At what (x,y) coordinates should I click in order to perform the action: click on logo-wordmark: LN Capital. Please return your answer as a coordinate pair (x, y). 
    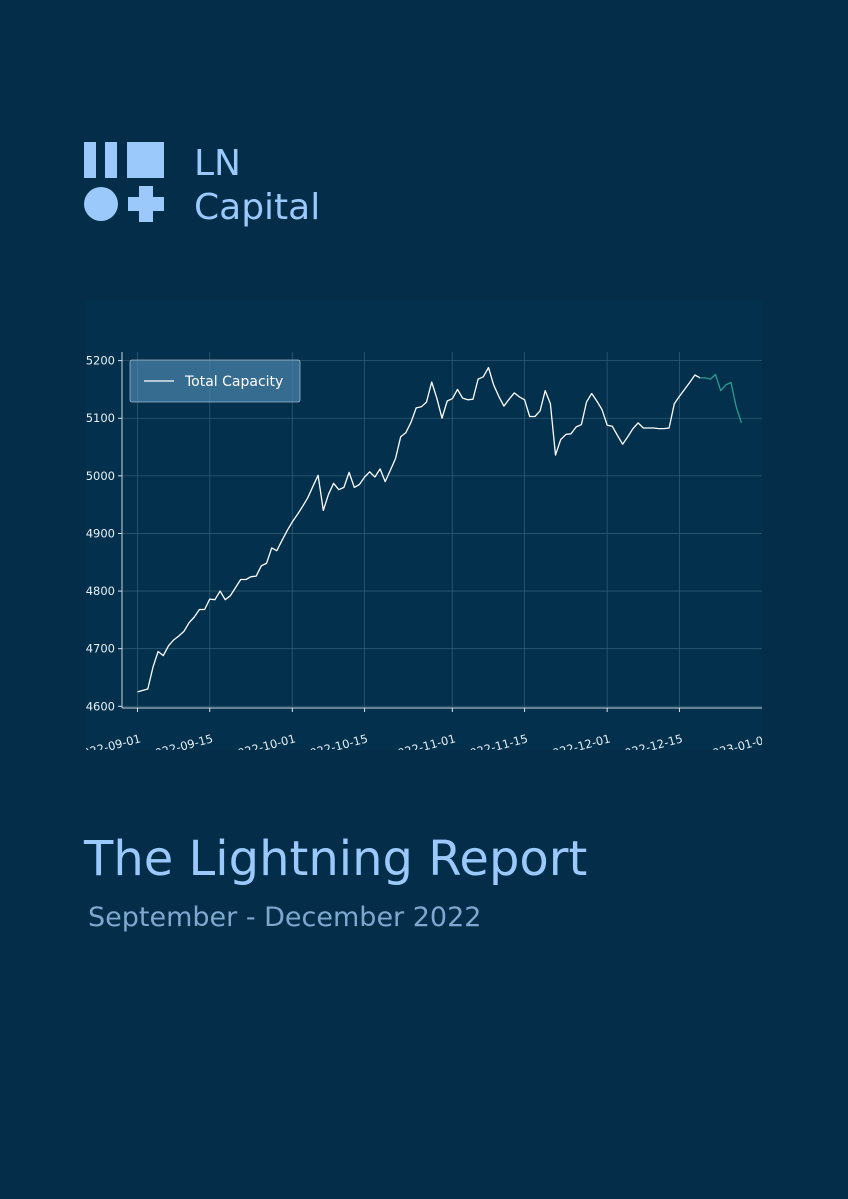
    Looking at the image, I should click on (257, 186).